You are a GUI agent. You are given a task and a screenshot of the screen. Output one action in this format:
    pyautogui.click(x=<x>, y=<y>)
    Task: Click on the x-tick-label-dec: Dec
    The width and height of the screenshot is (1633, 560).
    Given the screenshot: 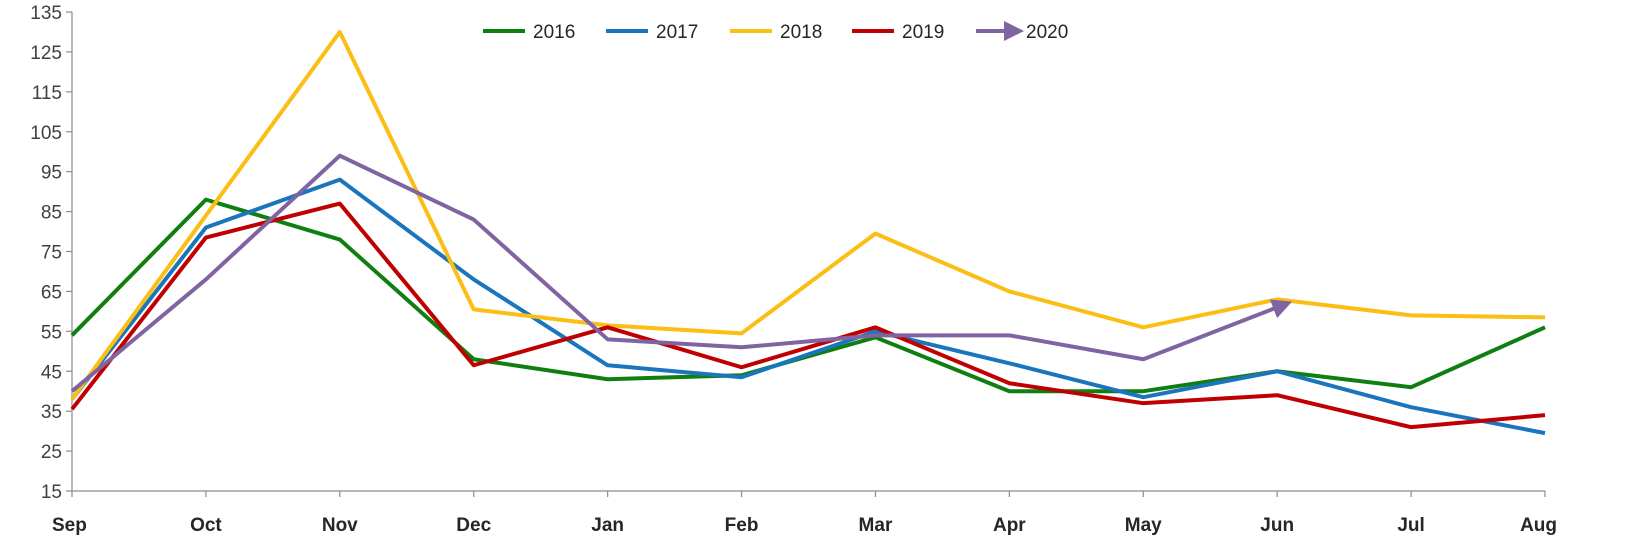 What is the action you would take?
    pyautogui.click(x=473, y=525)
    